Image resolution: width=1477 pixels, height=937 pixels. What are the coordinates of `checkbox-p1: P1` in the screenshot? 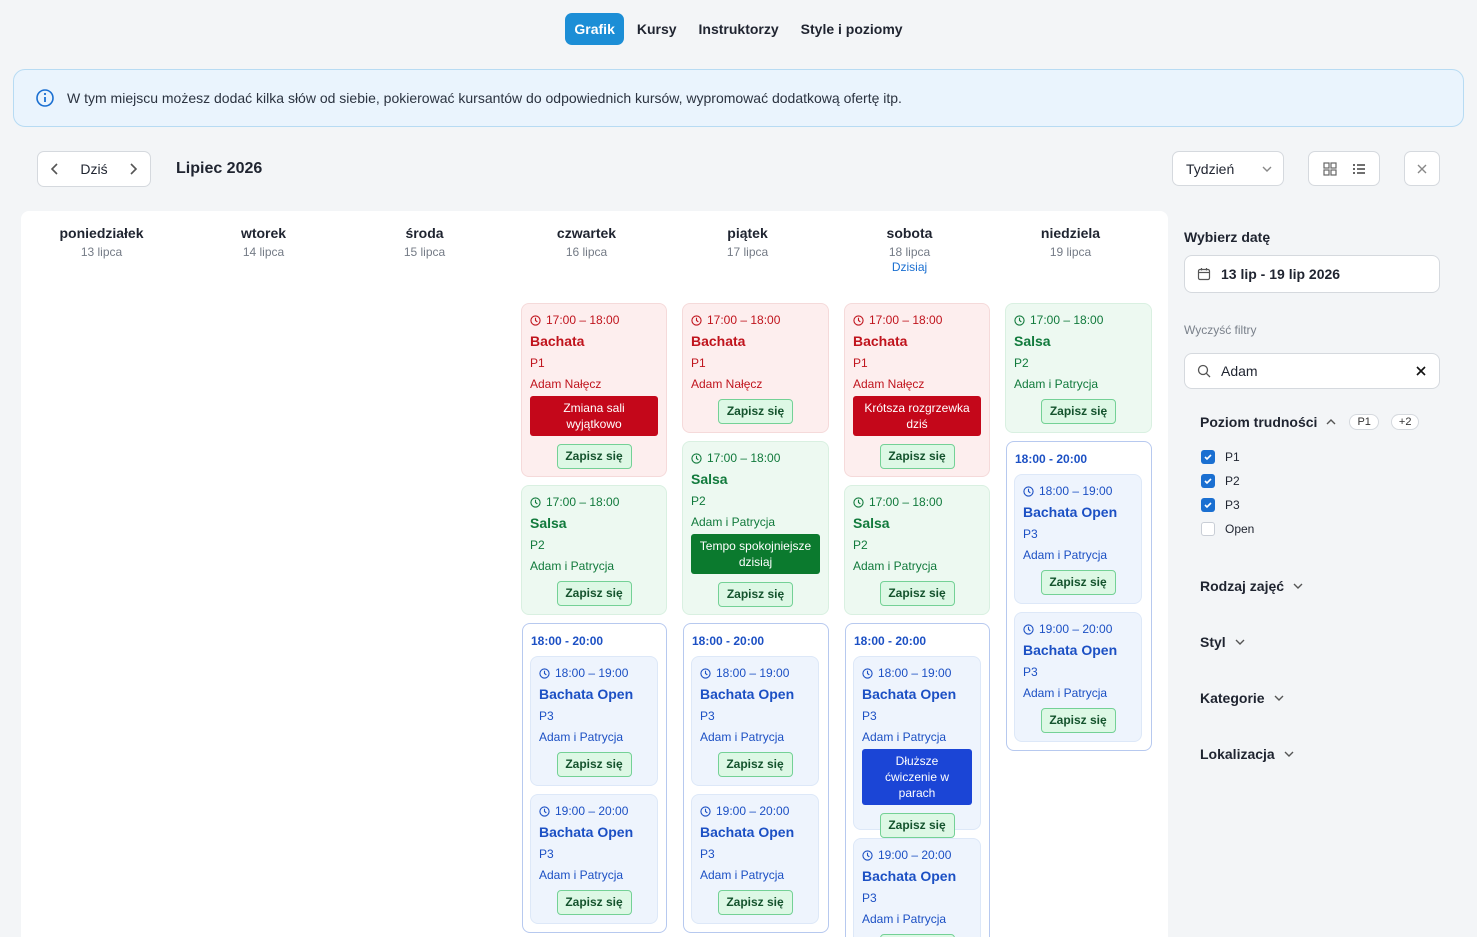 It's located at (1220, 457).